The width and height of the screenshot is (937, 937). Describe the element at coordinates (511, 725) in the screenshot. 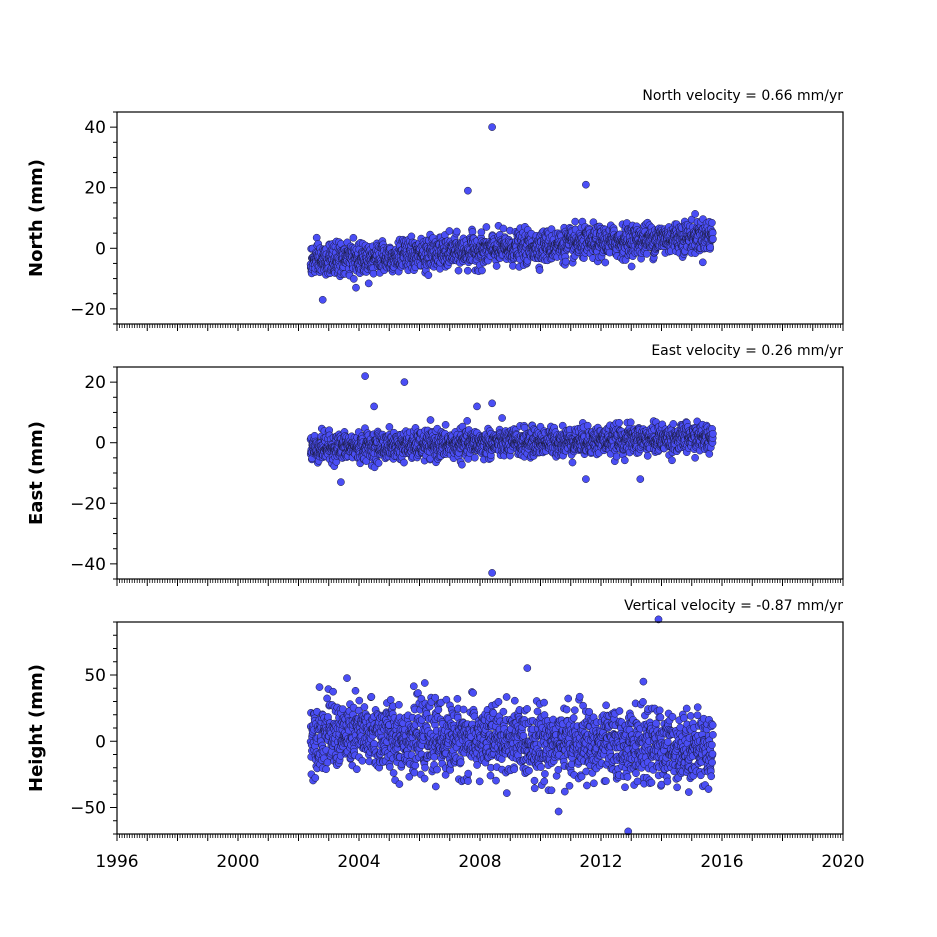

I see `height-data-points` at that location.